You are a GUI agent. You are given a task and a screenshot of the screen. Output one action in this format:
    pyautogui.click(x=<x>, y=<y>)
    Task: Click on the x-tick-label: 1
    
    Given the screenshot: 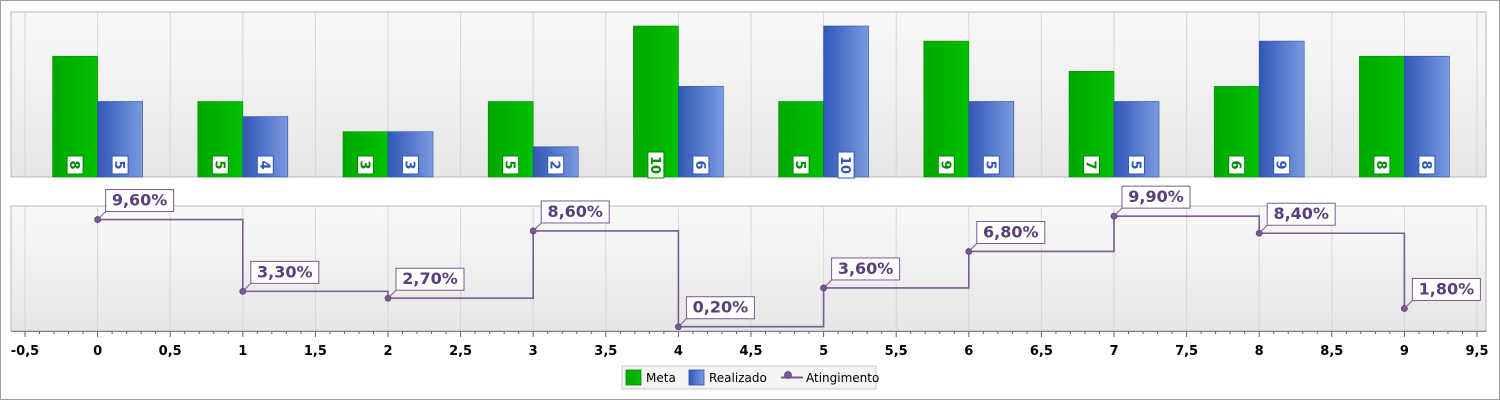 What is the action you would take?
    pyautogui.click(x=242, y=351)
    